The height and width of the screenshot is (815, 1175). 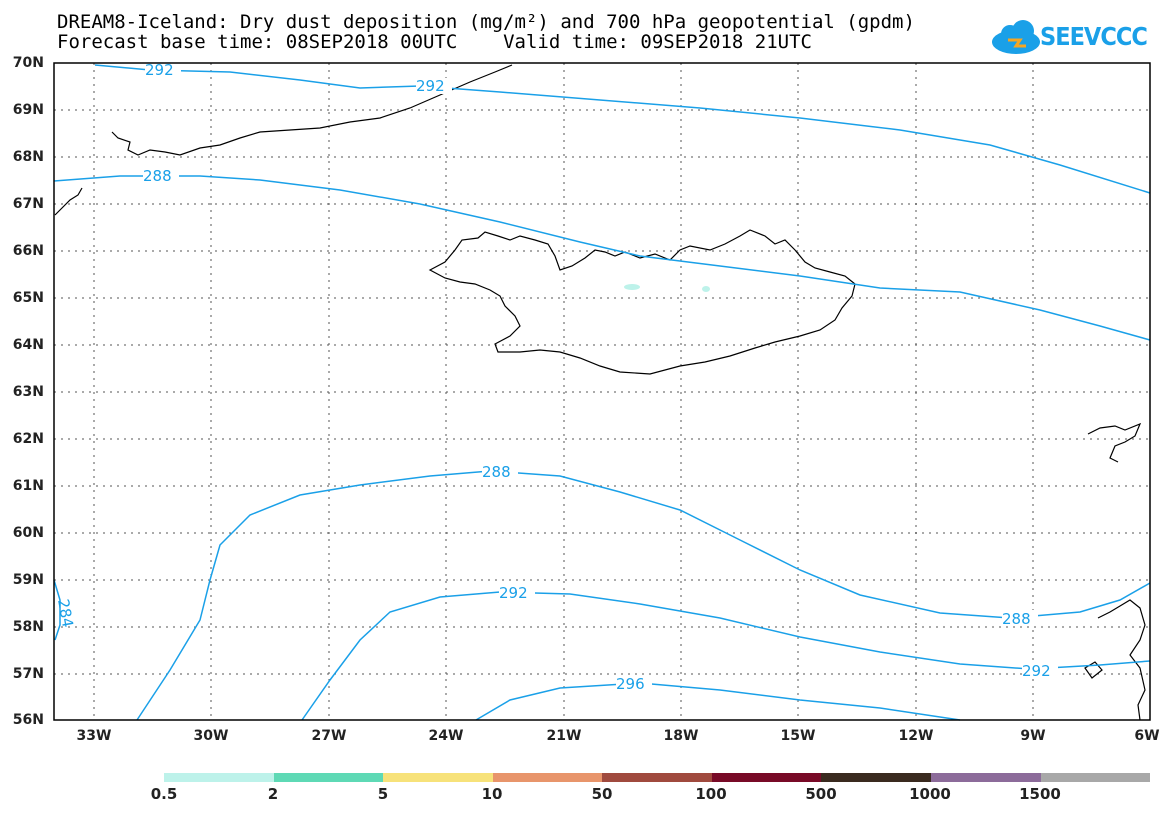 What do you see at coordinates (916, 736) in the screenshot?
I see `lon-label: 12W` at bounding box center [916, 736].